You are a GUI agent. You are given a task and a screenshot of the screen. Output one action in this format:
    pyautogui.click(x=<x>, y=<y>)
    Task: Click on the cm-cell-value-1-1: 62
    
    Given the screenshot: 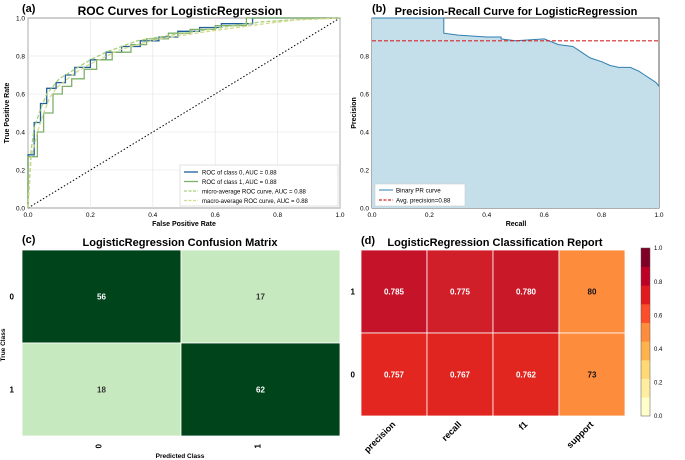 What is the action you would take?
    pyautogui.click(x=260, y=390)
    